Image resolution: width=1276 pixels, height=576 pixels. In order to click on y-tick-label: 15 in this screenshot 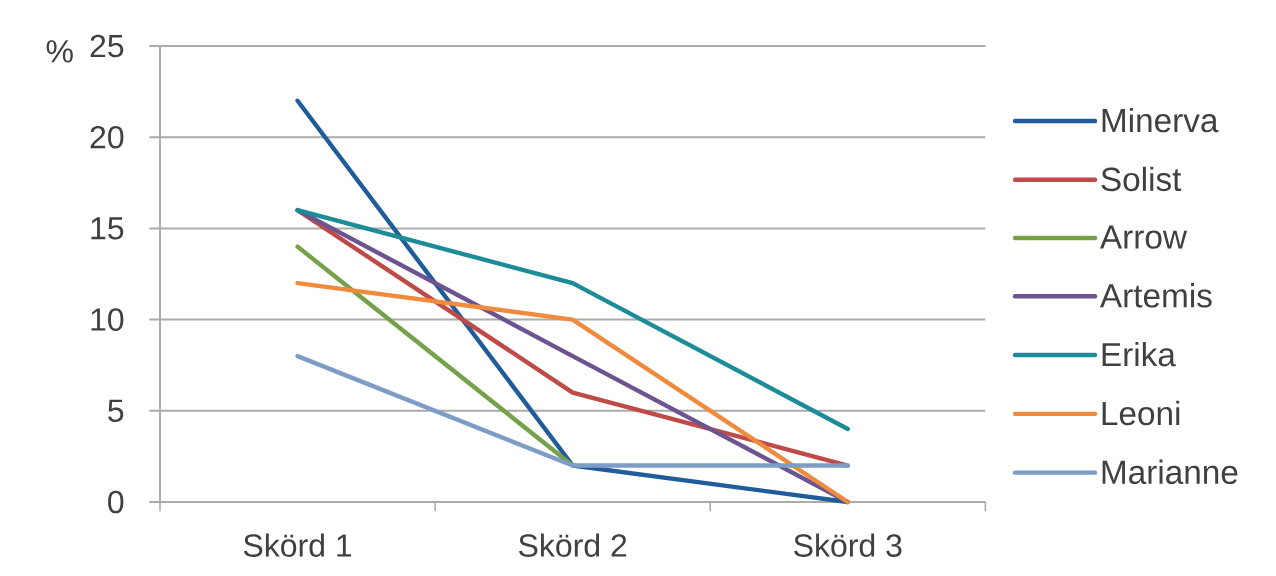, I will do `click(107, 228)`.